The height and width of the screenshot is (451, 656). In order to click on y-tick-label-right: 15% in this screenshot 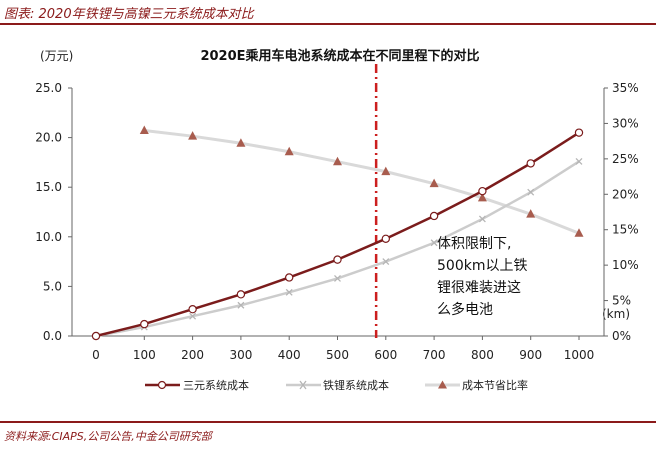, I will do `click(625, 230)`.